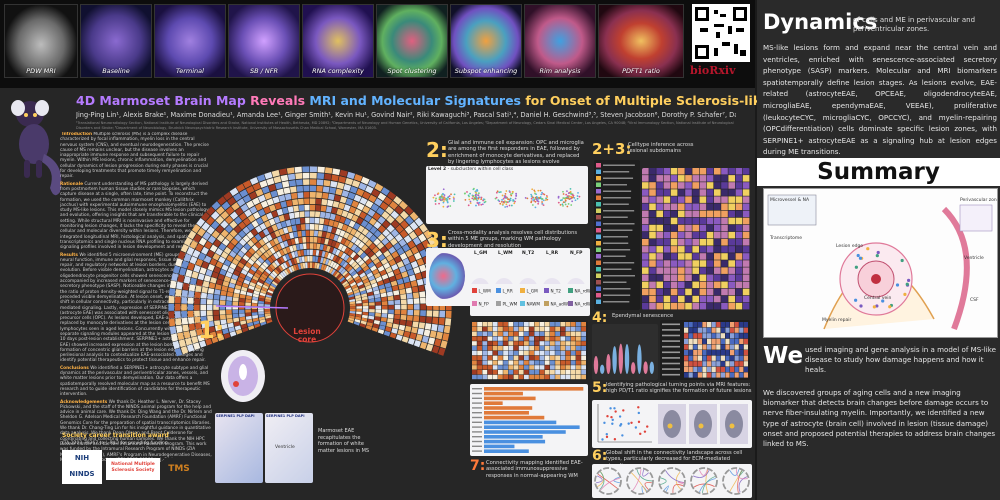 The image size is (1000, 500). Describe the element at coordinates (708, 484) in the screenshot. I see `chord-link` at that location.